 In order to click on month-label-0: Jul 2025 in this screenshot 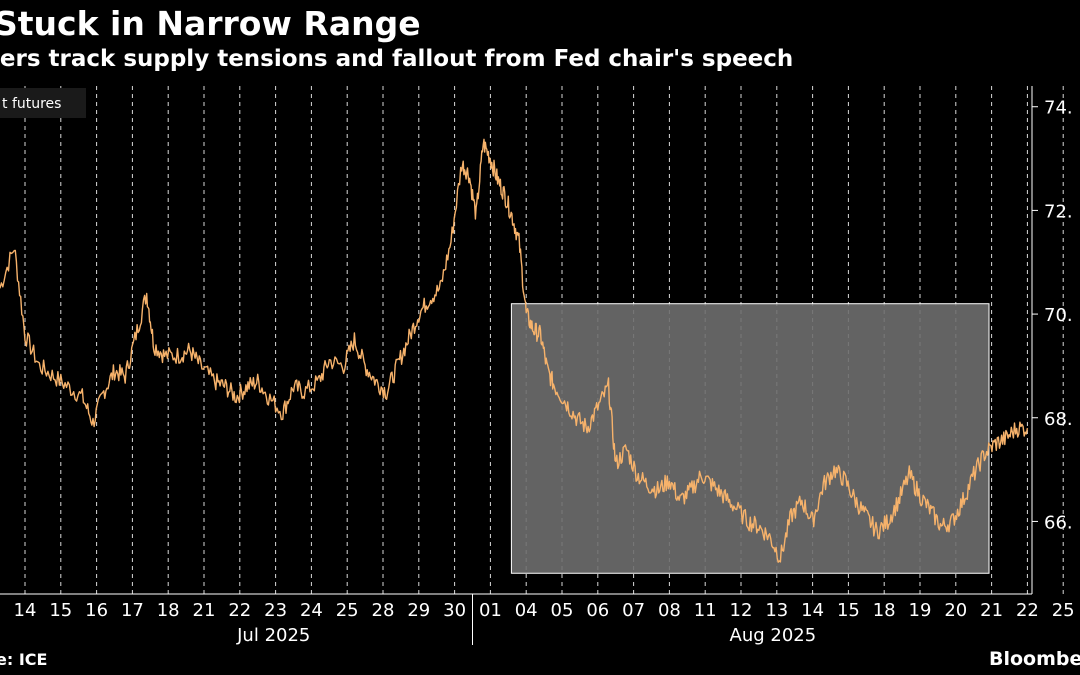, I will do `click(273, 635)`.